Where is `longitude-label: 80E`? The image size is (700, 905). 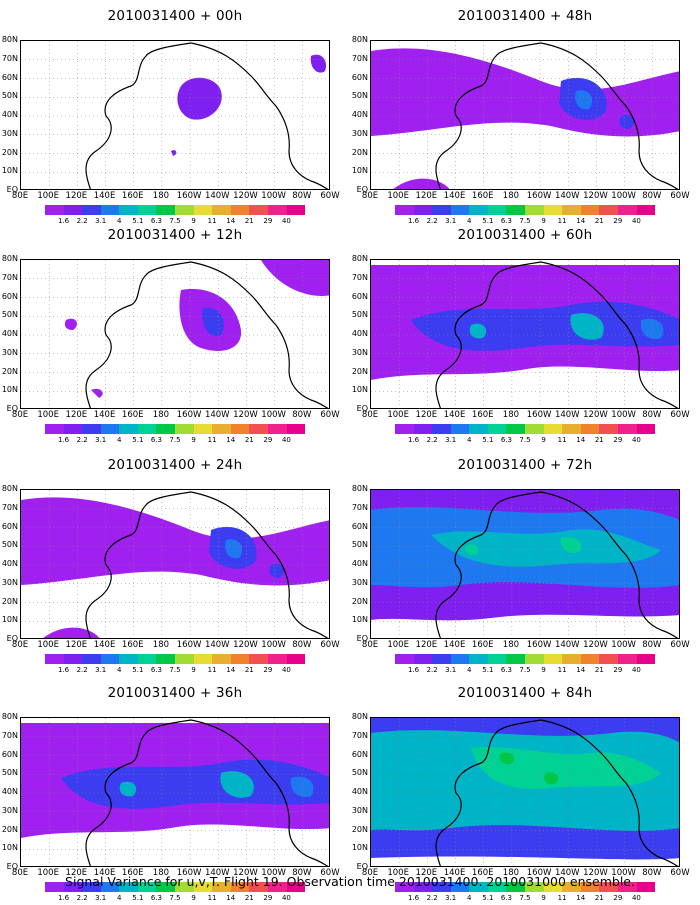
longitude-label: 80E is located at coordinates (370, 415).